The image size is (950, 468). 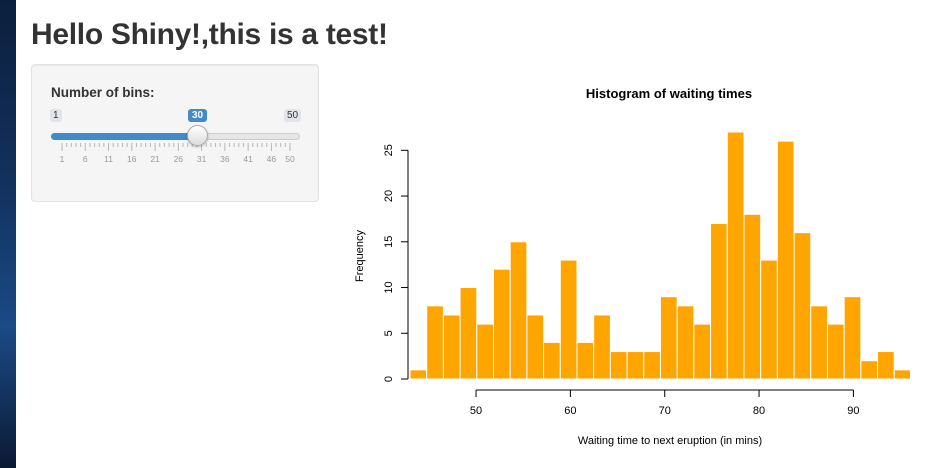 I want to click on slider-tick-label: 6, so click(x=85, y=159).